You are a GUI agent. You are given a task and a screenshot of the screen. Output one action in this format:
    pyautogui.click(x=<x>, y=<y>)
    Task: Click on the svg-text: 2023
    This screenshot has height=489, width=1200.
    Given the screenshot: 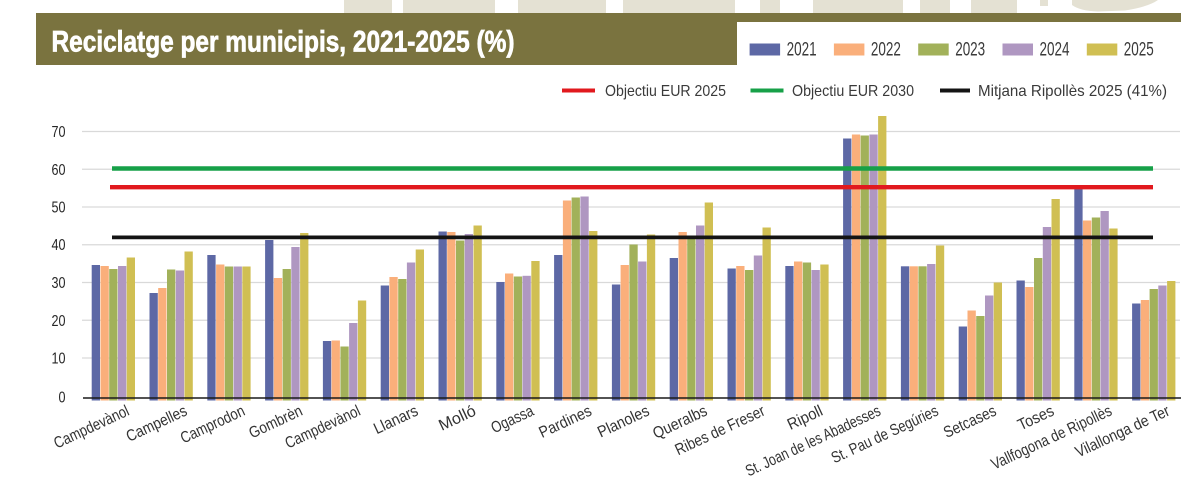 What is the action you would take?
    pyautogui.click(x=970, y=50)
    